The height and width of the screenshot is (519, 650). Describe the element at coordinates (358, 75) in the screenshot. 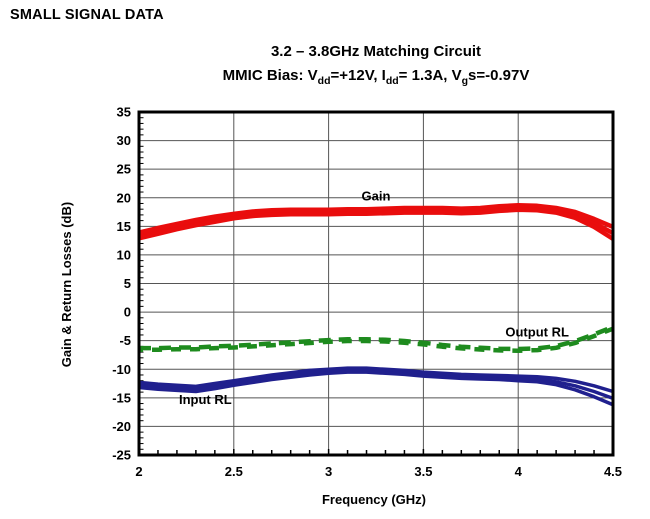

I see `subtitle-segment: =+12V, I` at that location.